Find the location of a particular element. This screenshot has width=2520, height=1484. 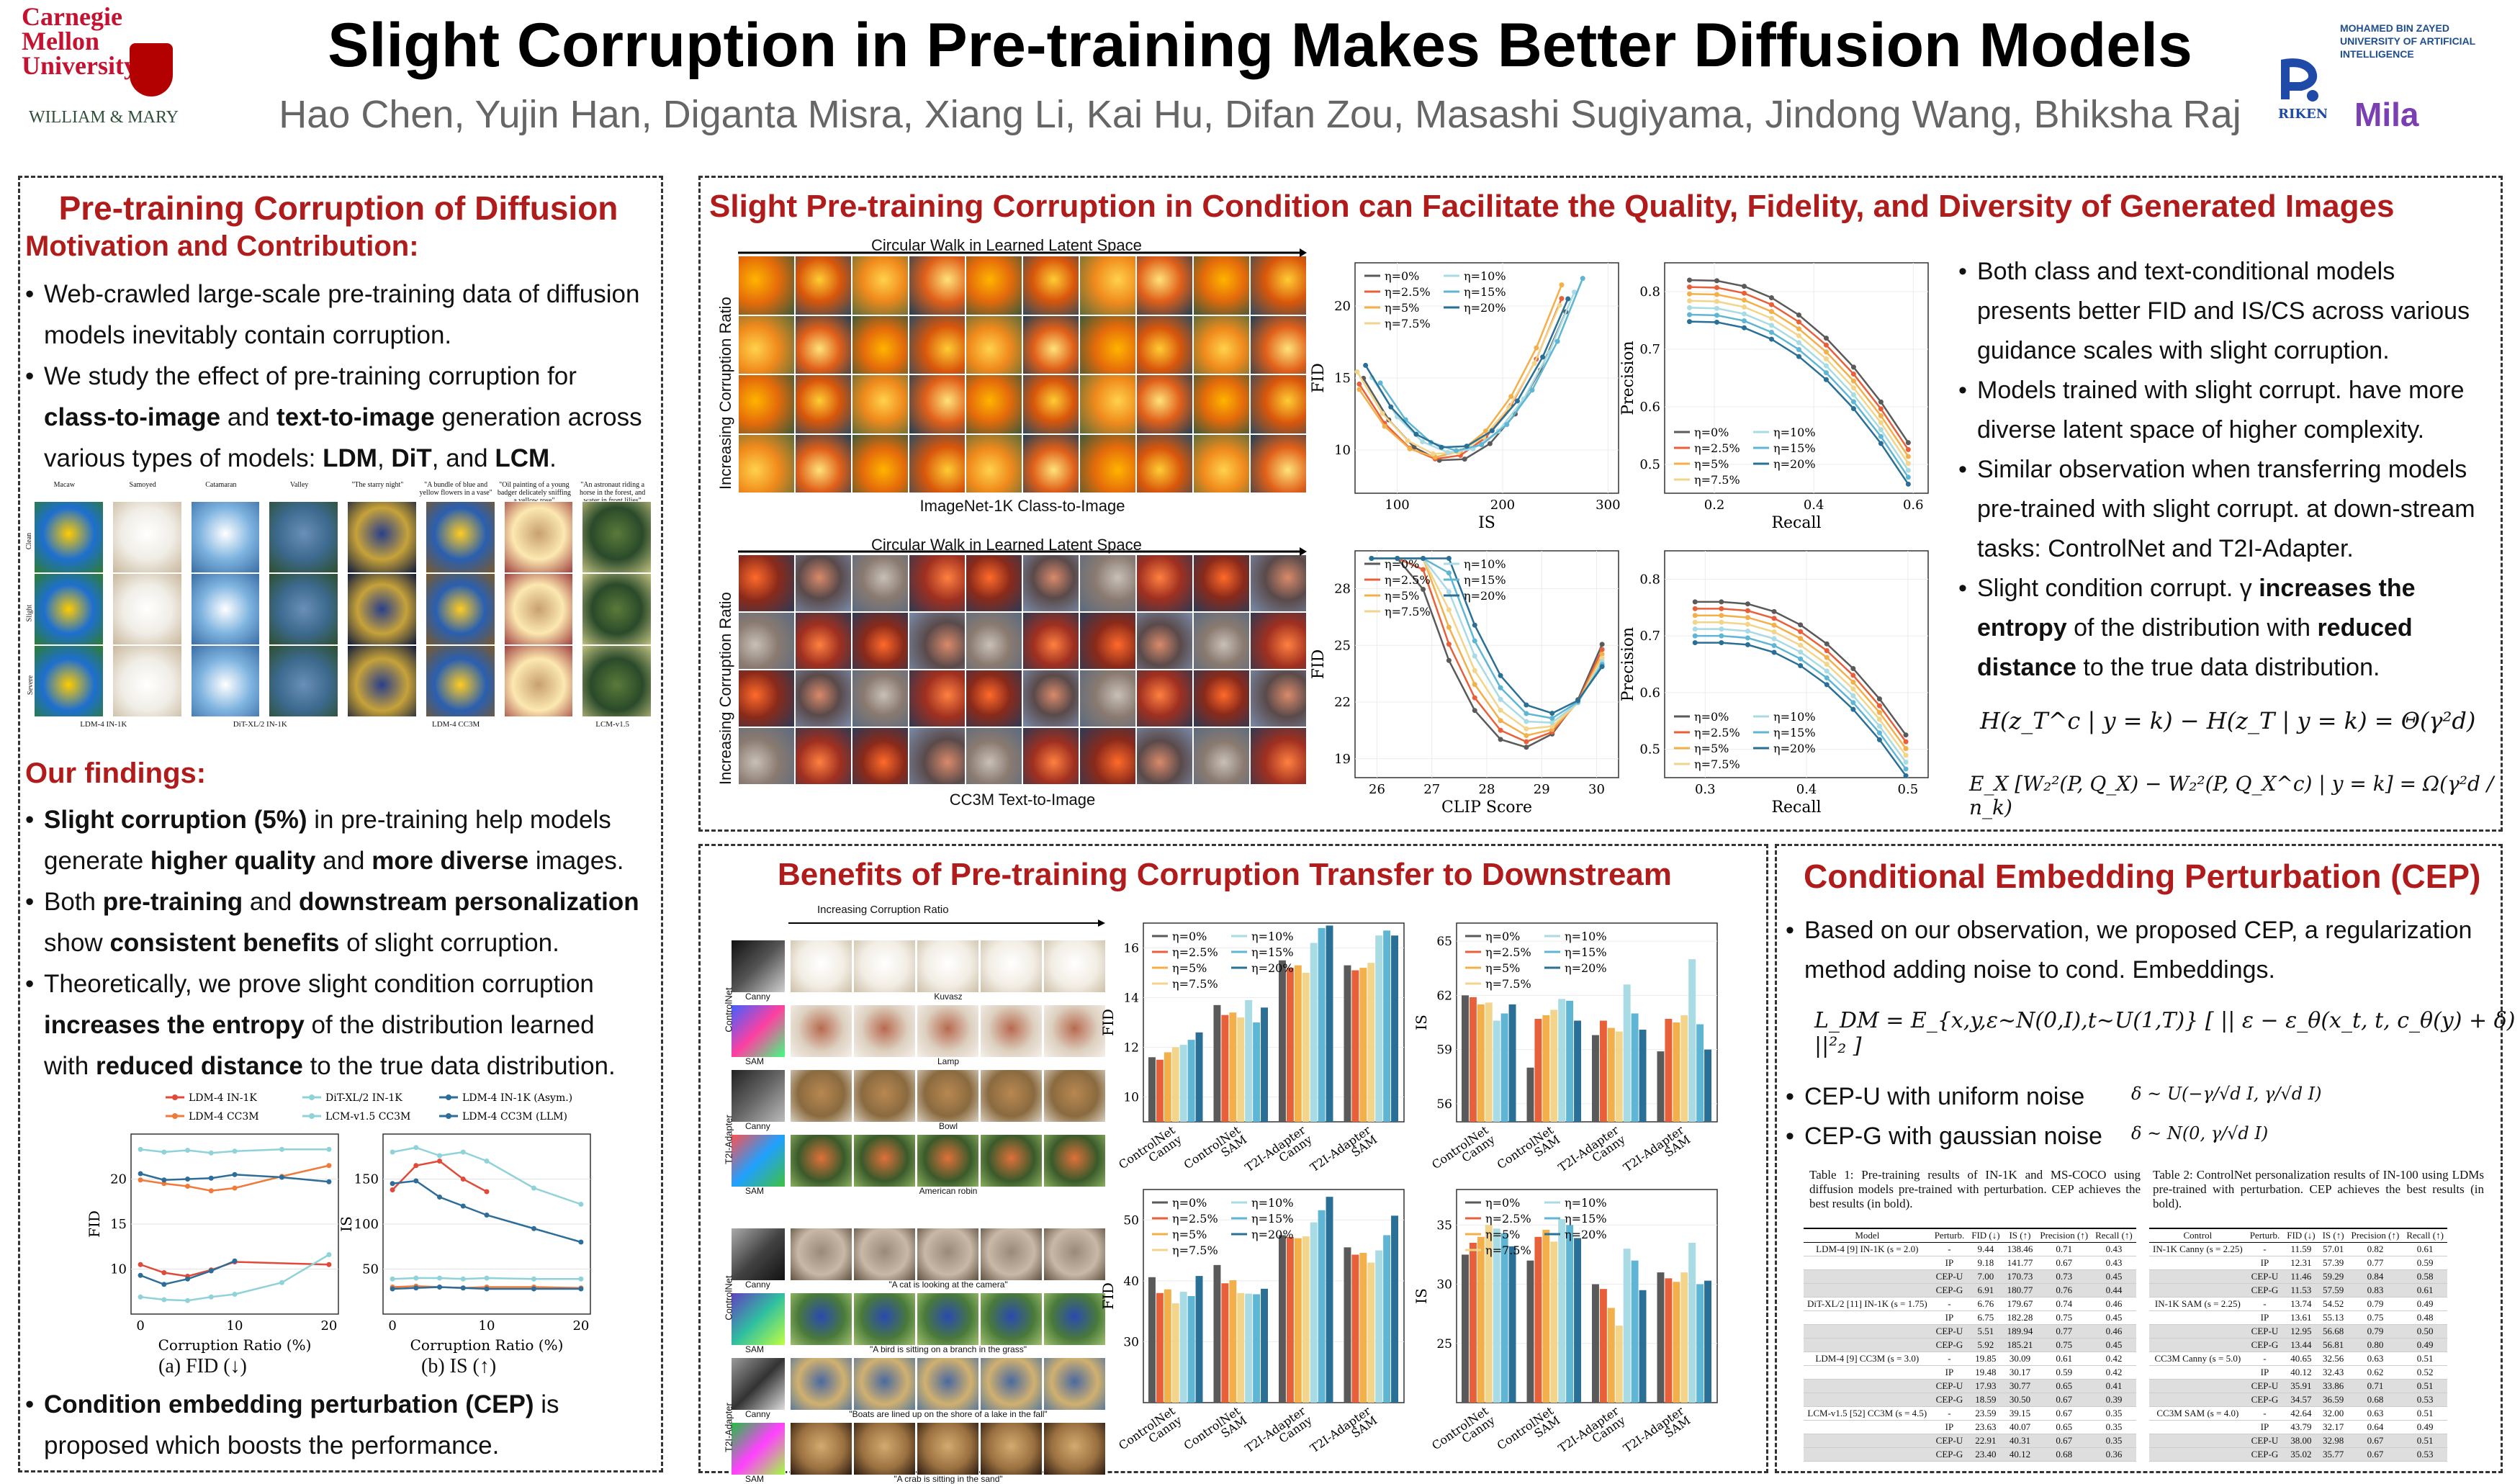

legend-label: η=0% is located at coordinates (1189, 936).